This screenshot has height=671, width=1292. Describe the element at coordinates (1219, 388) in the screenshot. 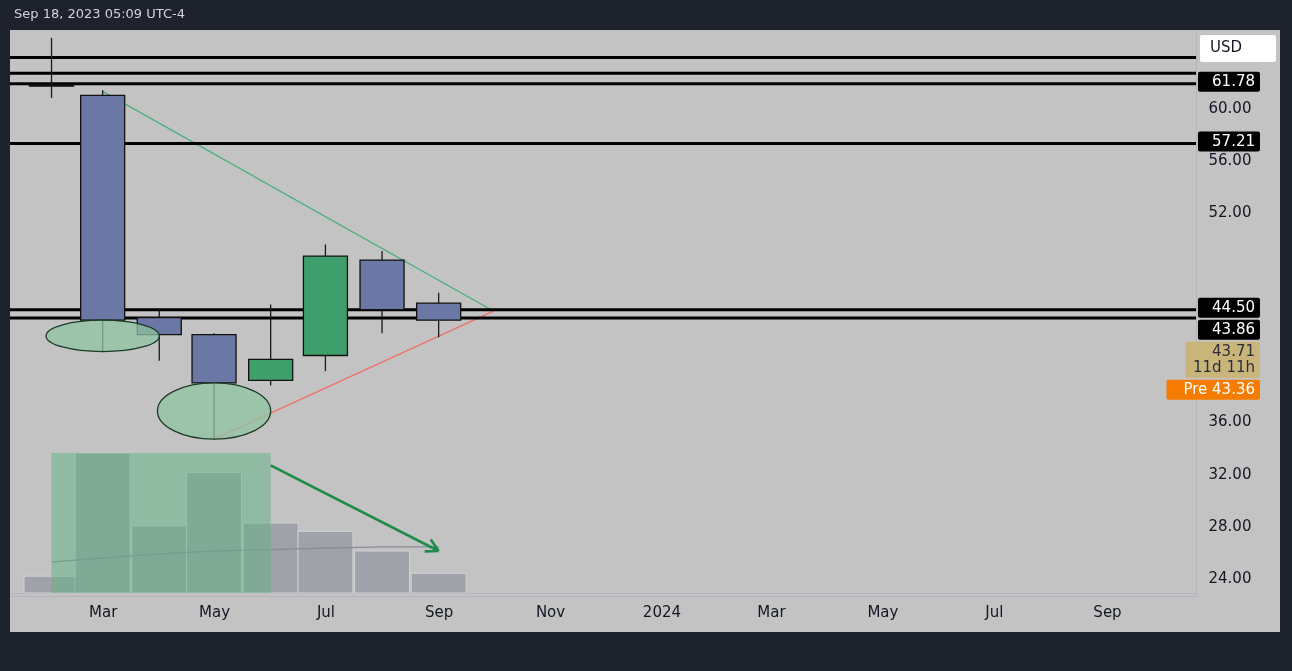

I see `annotation: Pre 43.36` at that location.